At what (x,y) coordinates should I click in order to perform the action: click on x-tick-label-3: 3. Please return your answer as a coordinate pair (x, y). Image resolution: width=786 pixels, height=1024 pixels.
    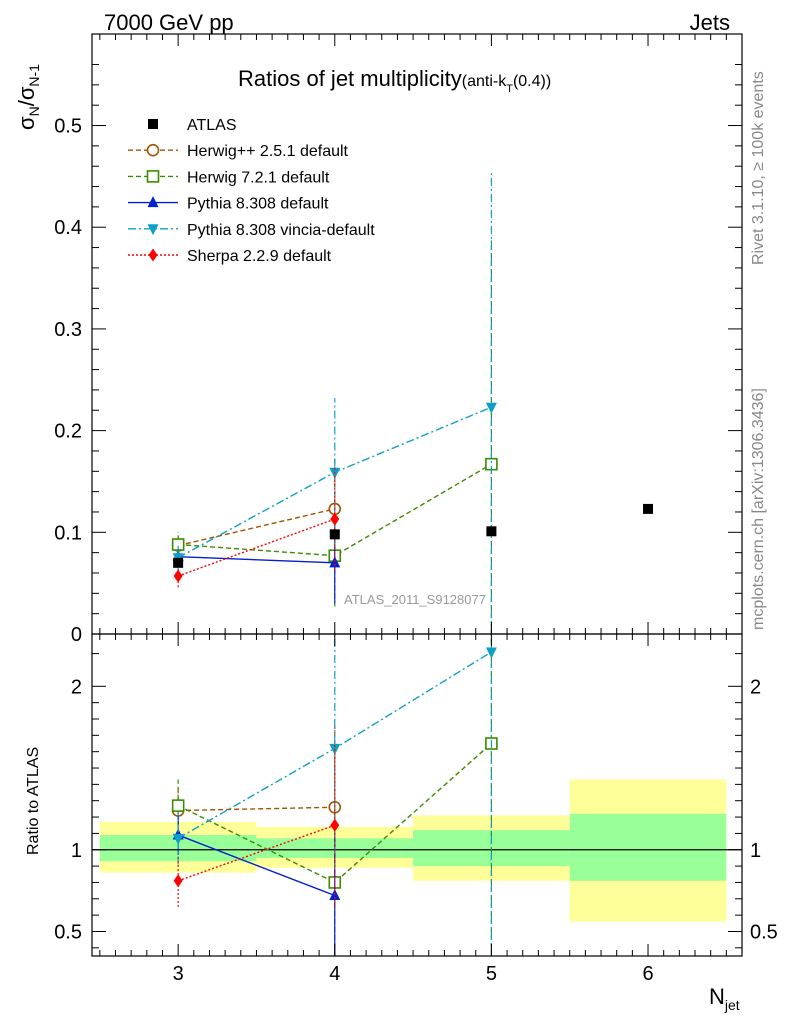
    Looking at the image, I should click on (178, 974).